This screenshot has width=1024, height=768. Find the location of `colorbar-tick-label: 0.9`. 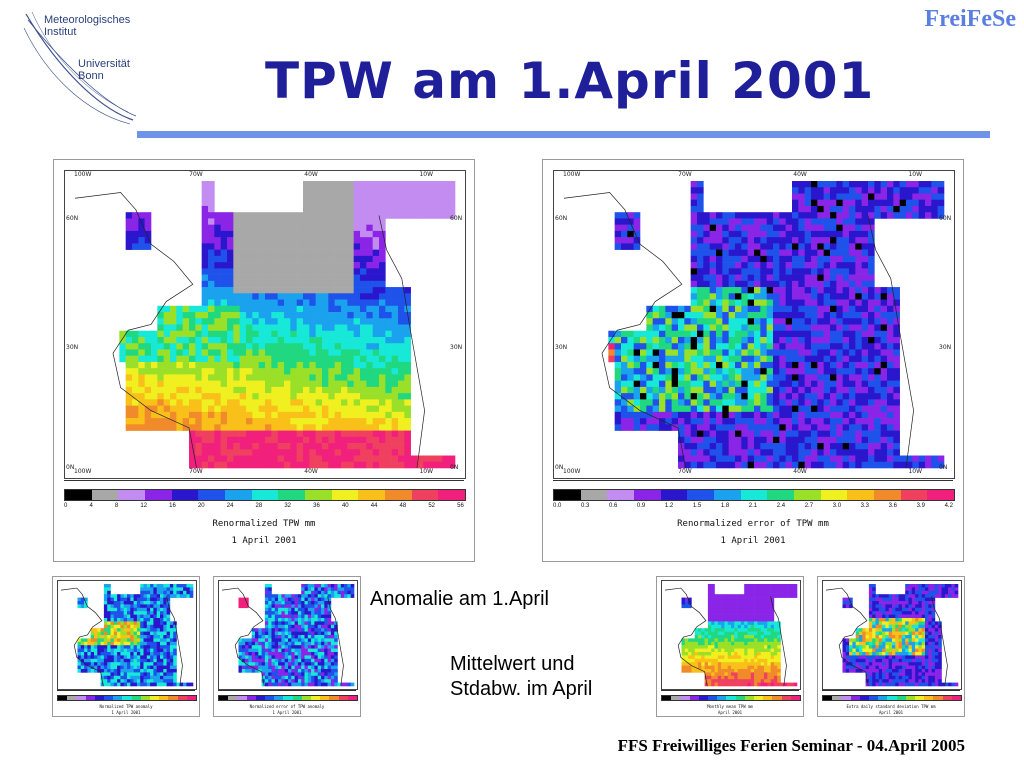

colorbar-tick-label: 0.9 is located at coordinates (641, 506).